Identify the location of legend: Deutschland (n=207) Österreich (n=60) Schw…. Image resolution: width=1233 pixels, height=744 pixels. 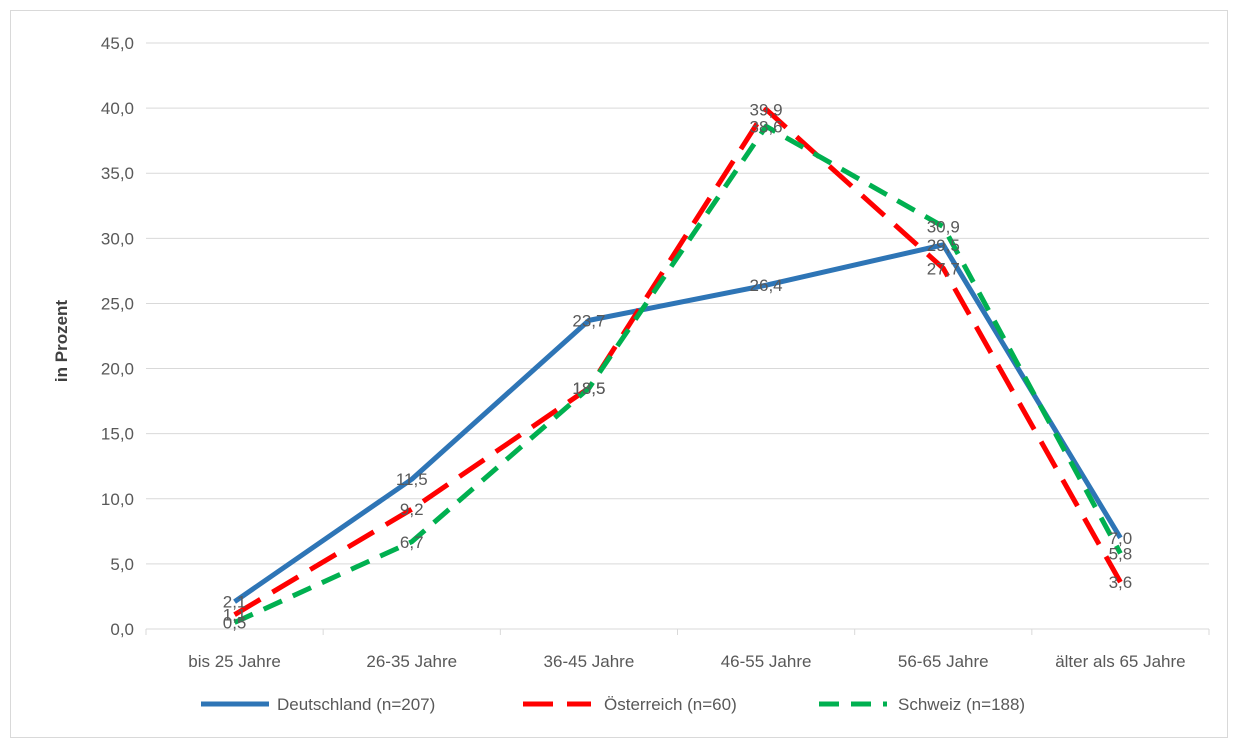
(613, 704).